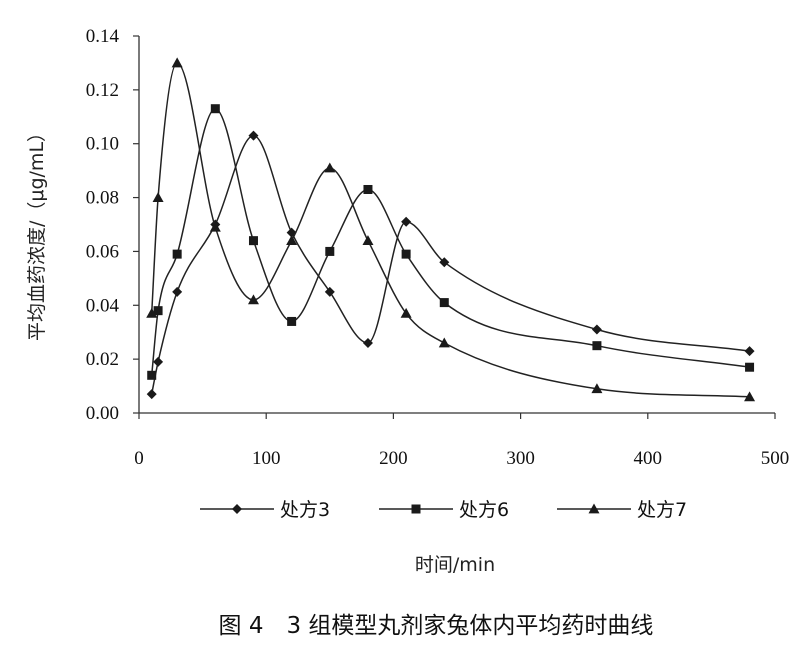 The height and width of the screenshot is (646, 801). Describe the element at coordinates (484, 510) in the screenshot. I see `legend-label: 处方6` at that location.